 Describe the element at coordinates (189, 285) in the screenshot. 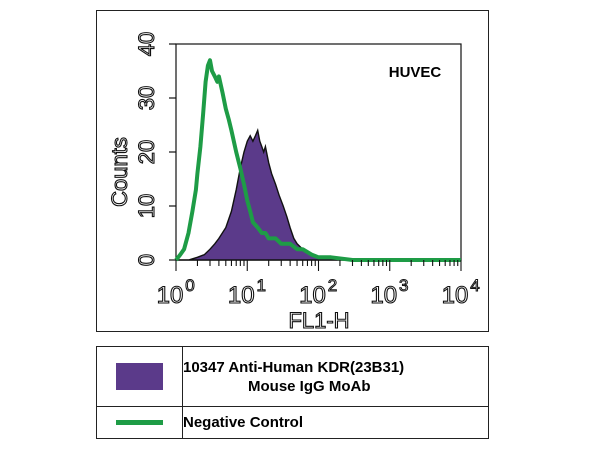

I see `x-tick-exponent-0: 0` at that location.